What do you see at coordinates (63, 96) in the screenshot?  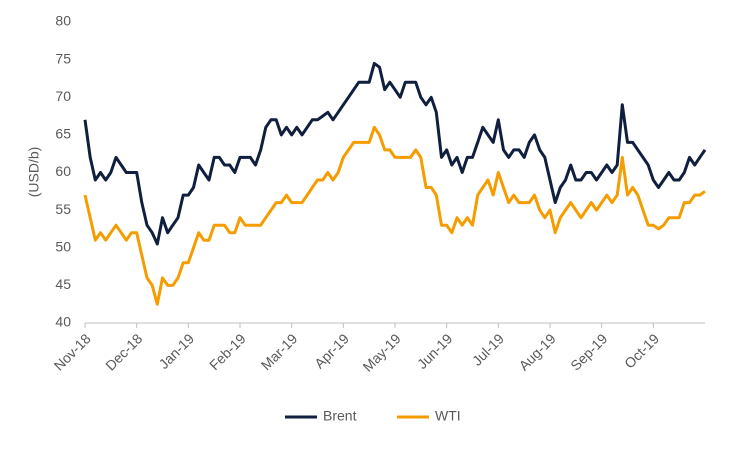 I see `y-tick-label: 70` at bounding box center [63, 96].